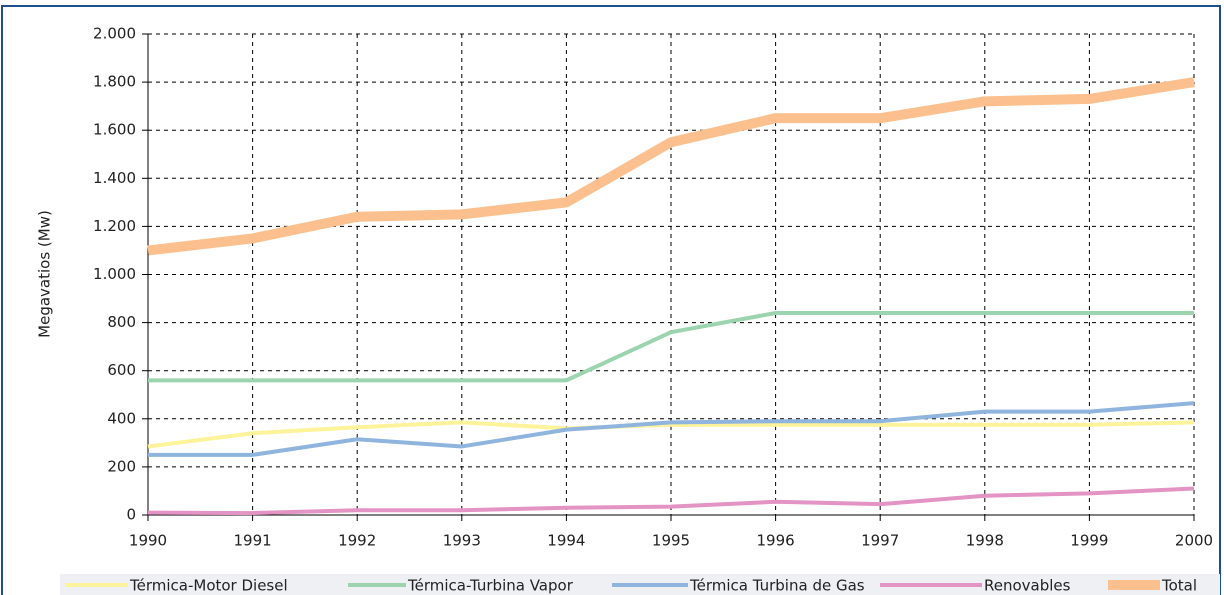  Describe the element at coordinates (148, 541) in the screenshot. I see `x-tick-label: 1990` at that location.